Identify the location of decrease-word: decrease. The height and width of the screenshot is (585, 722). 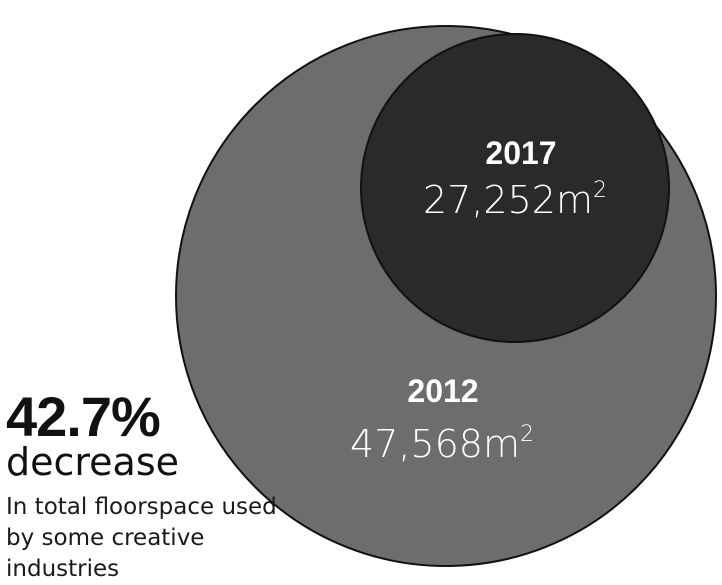
(93, 462).